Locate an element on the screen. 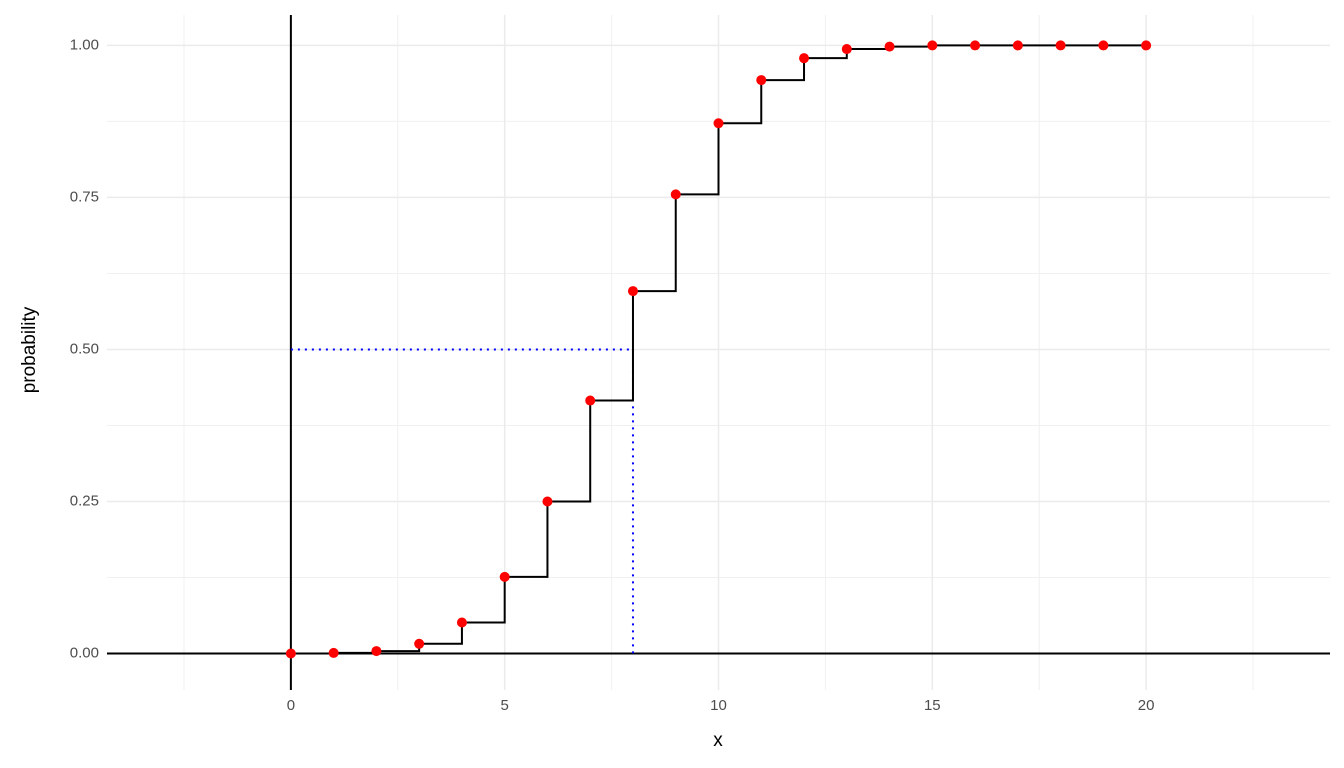 The width and height of the screenshot is (1344, 768). y-tick-label: 0.00 is located at coordinates (84, 652).